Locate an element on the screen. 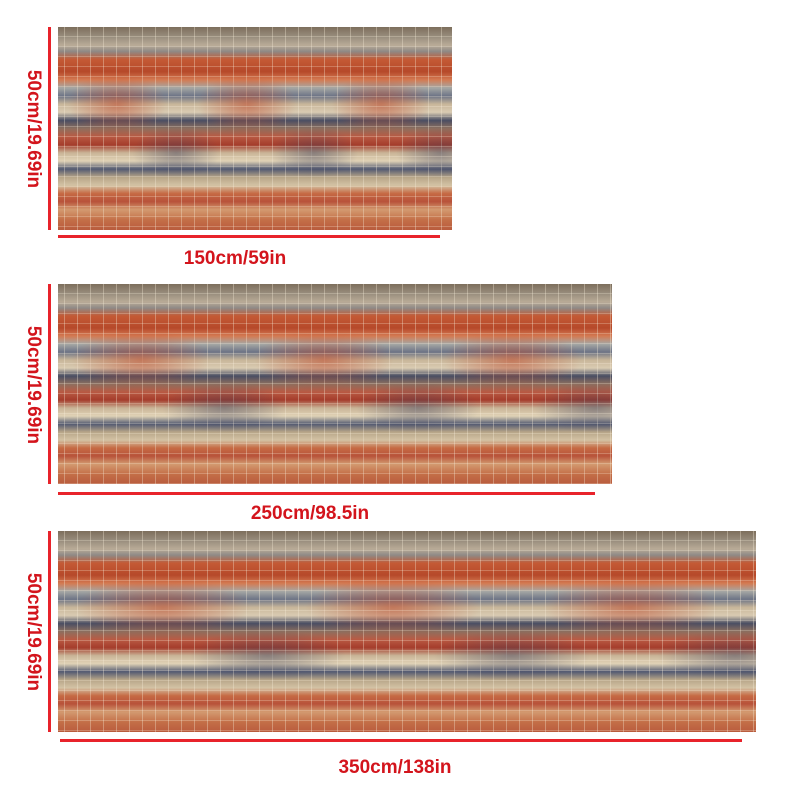 The image size is (800, 800). rug-large-height-line is located at coordinates (49, 631).